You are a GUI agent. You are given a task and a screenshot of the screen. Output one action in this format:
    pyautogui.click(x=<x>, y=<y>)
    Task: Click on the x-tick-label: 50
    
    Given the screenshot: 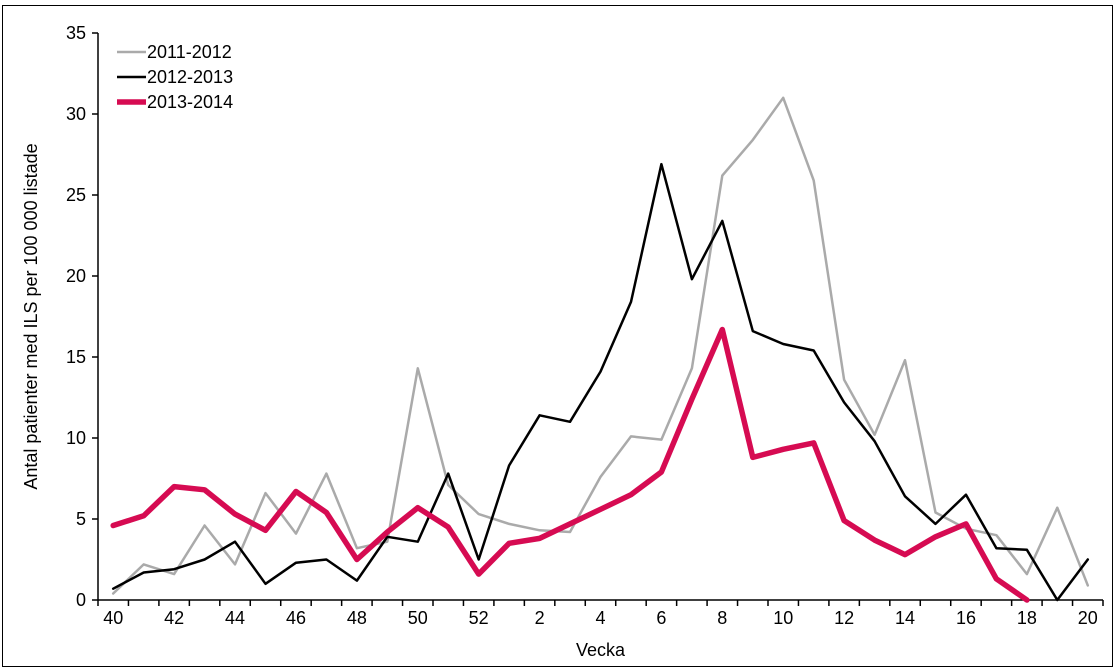 What is the action you would take?
    pyautogui.click(x=418, y=618)
    